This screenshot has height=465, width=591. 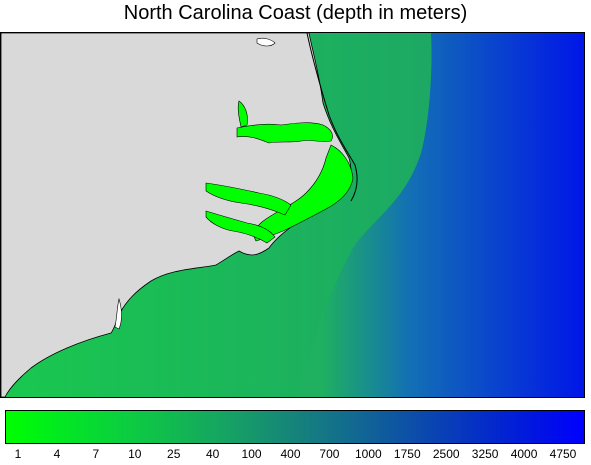 What do you see at coordinates (295, 13) in the screenshot?
I see `map-title: North Carolina Coast (depth in meters)` at bounding box center [295, 13].